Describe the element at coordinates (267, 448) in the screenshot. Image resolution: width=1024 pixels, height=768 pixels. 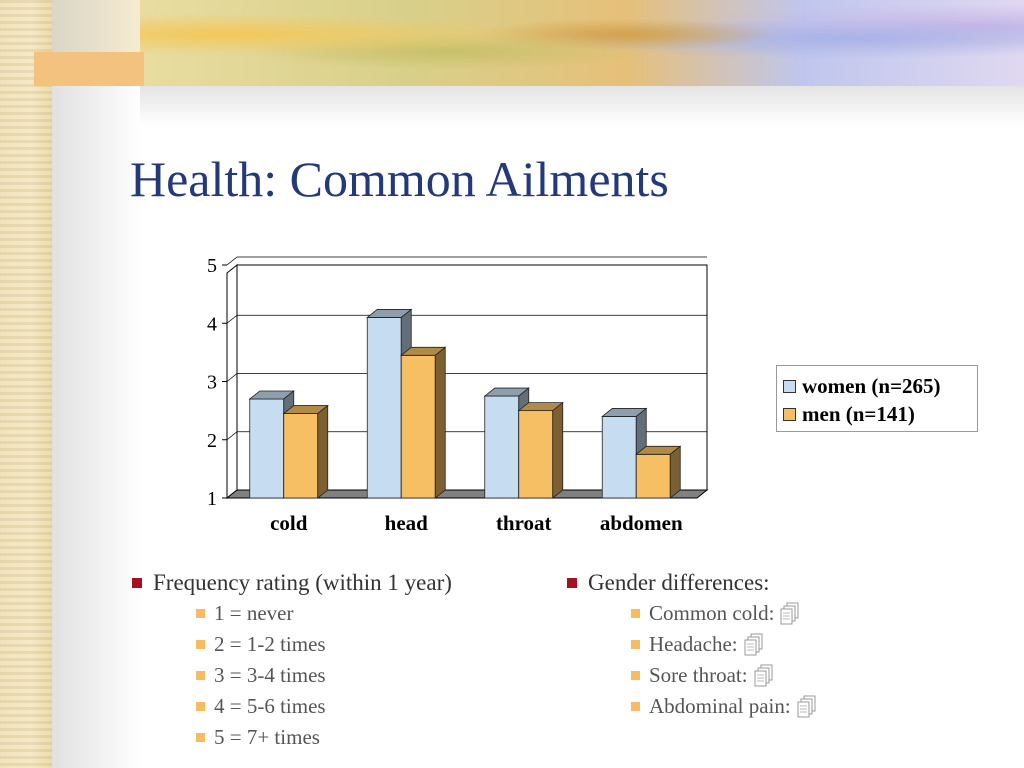
I see `chart-bar-women-cold` at that location.